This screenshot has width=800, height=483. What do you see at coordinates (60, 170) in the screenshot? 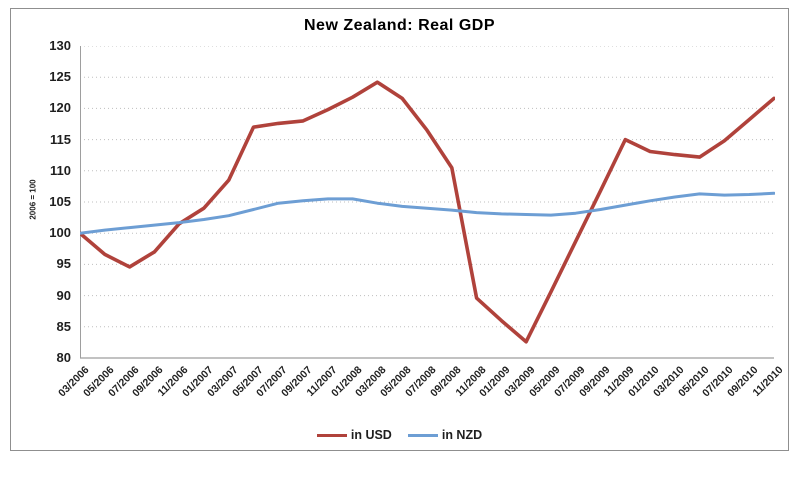
I see `y-tick-label: 110` at bounding box center [60, 170].